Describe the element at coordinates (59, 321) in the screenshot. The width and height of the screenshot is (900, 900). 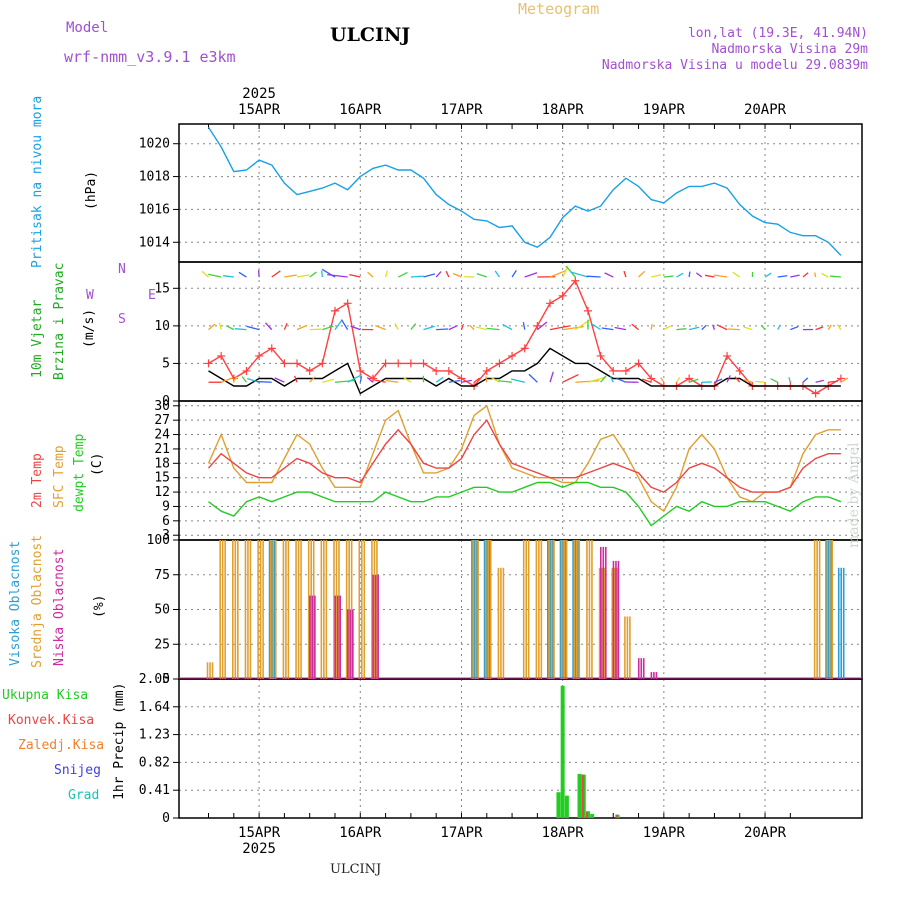
I see `wind-axis-label-2: Brzina i Pravac` at that location.